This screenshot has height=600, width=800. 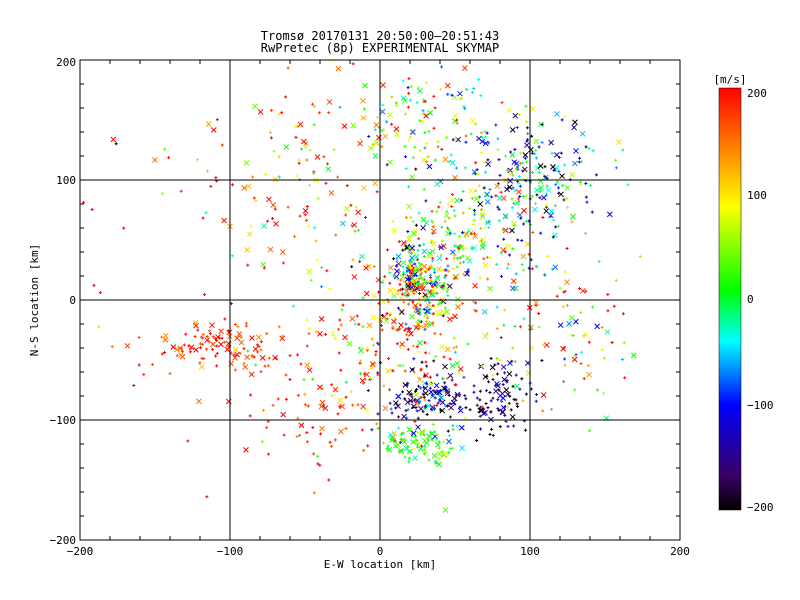 What do you see at coordinates (760, 405) in the screenshot?
I see `colorbar-tick-label: −100` at bounding box center [760, 405].